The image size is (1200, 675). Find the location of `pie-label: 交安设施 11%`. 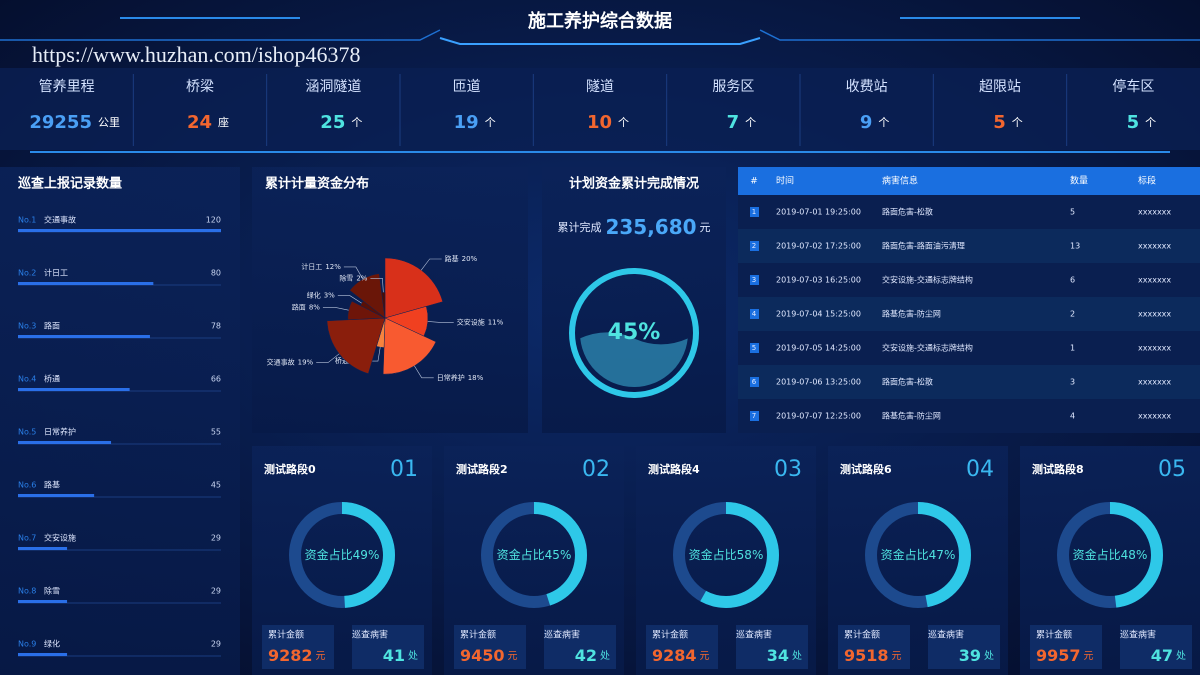

pie-label: 交安设施 11% is located at coordinates (480, 322).